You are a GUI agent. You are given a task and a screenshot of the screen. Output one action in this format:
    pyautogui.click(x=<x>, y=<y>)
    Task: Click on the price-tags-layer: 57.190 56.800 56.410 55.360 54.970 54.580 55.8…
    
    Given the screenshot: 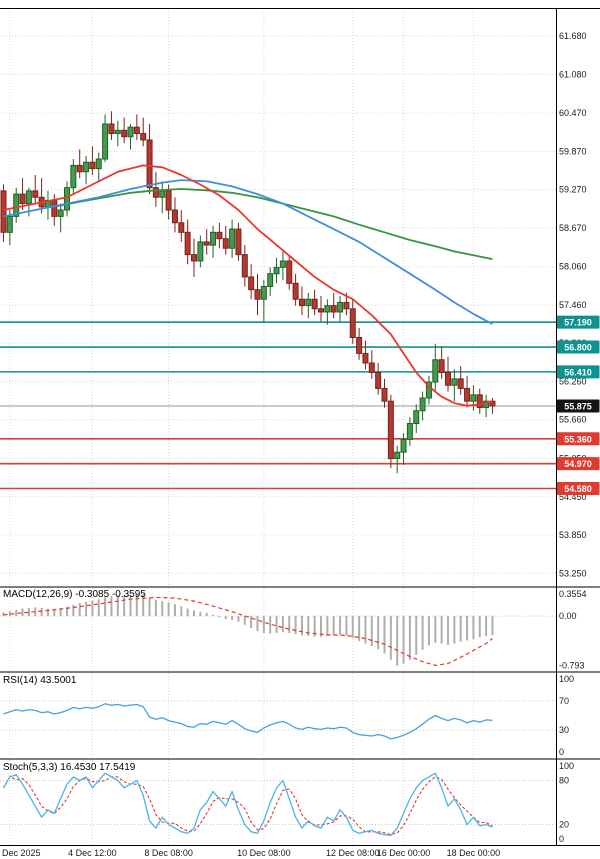 What is the action you would take?
    pyautogui.click(x=578, y=405)
    